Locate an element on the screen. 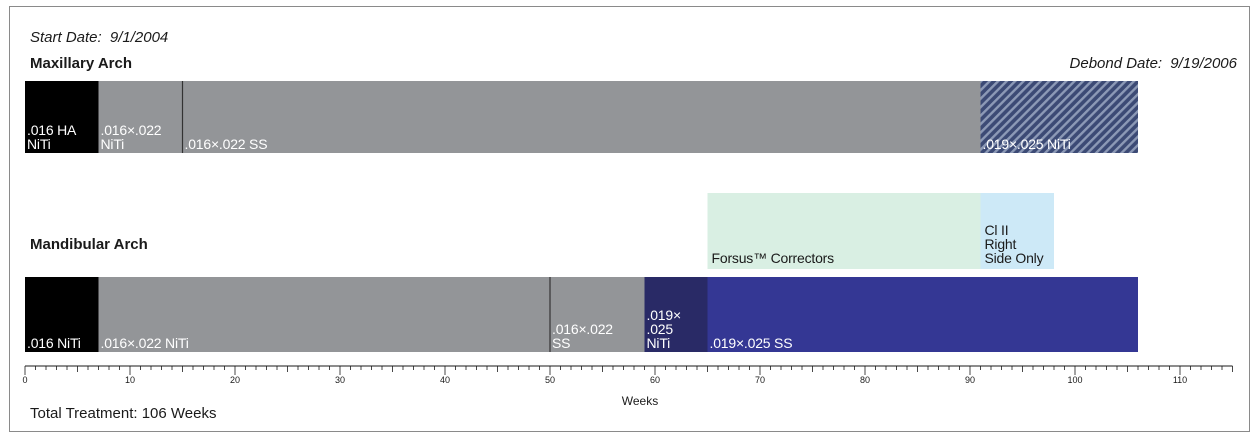 The width and height of the screenshot is (1251, 433). start-date-label: Start Date: is located at coordinates (66, 37).